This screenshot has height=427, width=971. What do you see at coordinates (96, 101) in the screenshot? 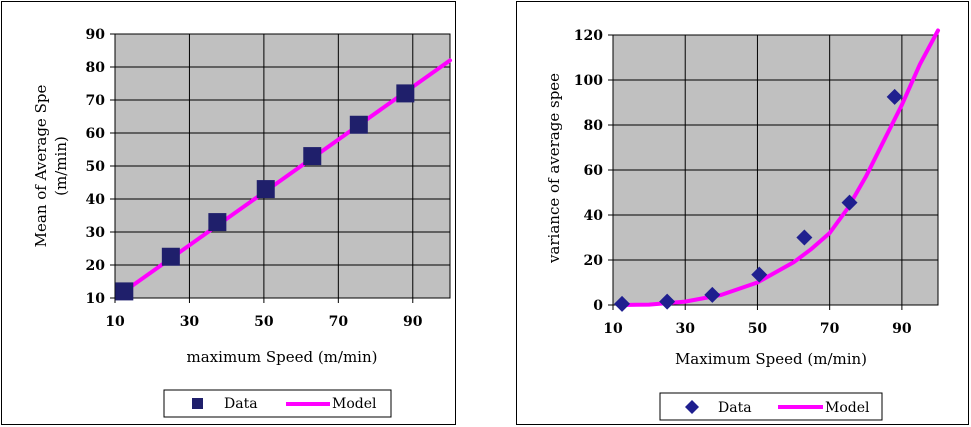
I see `y-tick-label: 70` at bounding box center [96, 101].